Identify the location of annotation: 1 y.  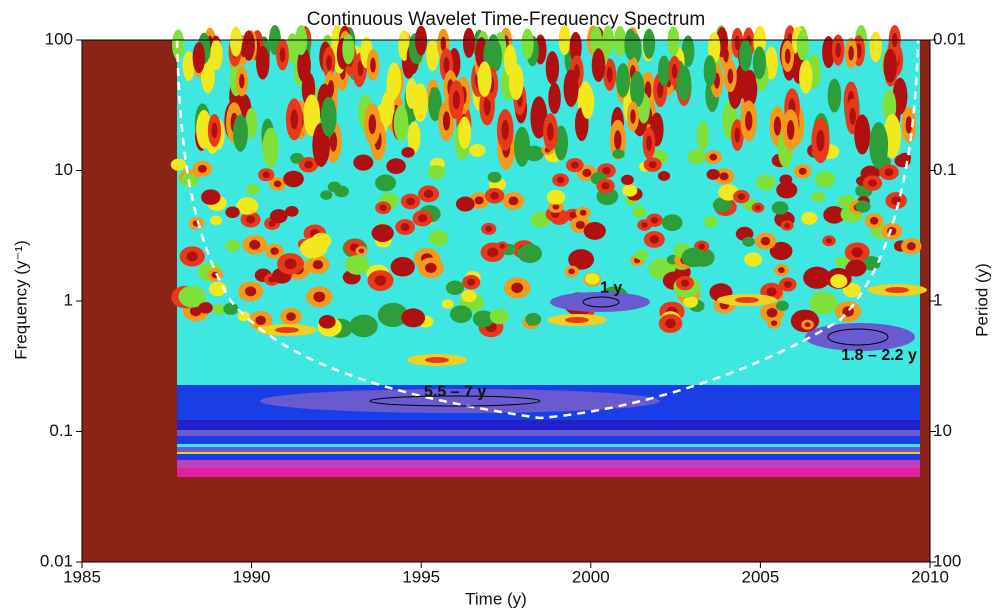
(611, 288).